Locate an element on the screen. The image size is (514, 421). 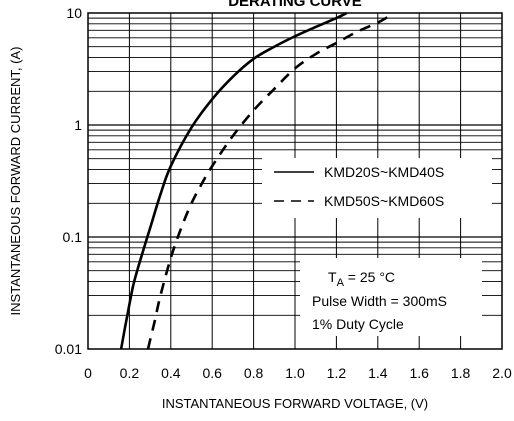
x-tick-label: 2.0 is located at coordinates (502, 373).